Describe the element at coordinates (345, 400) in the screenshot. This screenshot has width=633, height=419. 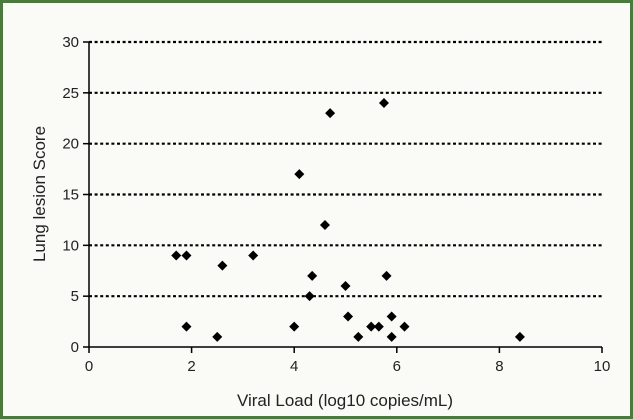
I see `x-axis-title: Viral Load (log10 copies/mL)` at that location.